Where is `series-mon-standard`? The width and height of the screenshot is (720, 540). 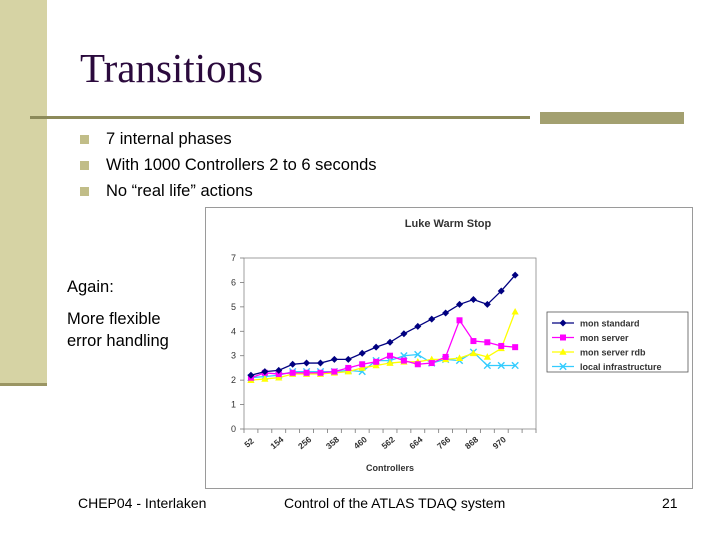 series-mon-standard is located at coordinates (383, 325).